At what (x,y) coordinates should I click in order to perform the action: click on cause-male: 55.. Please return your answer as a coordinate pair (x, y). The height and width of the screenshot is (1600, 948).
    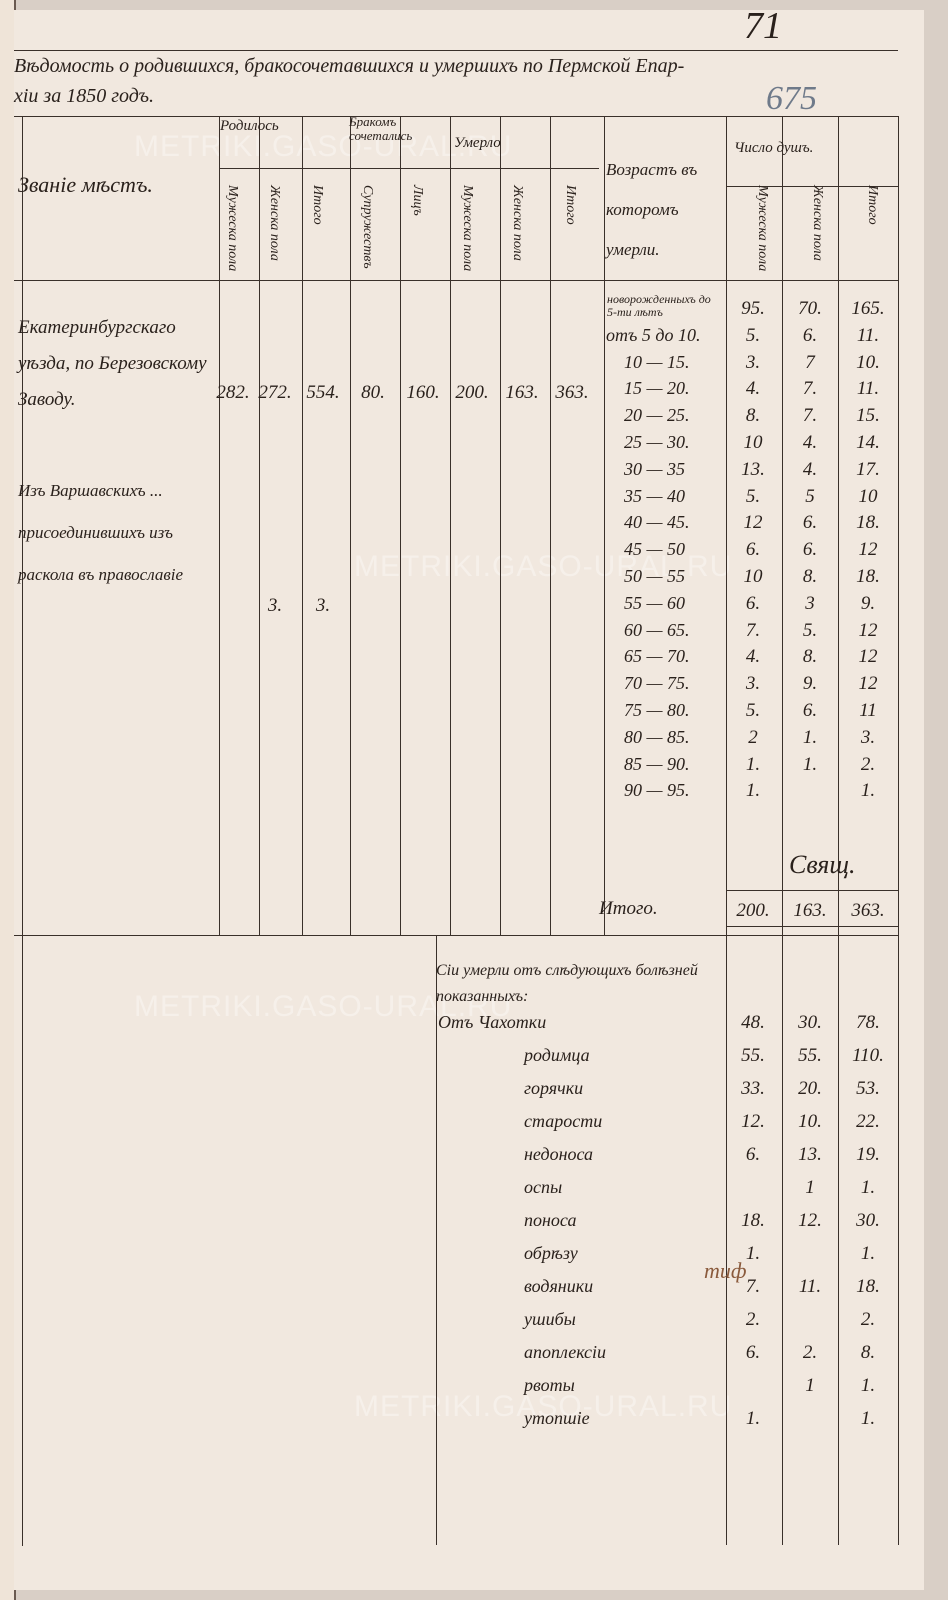
    Looking at the image, I should click on (753, 1055).